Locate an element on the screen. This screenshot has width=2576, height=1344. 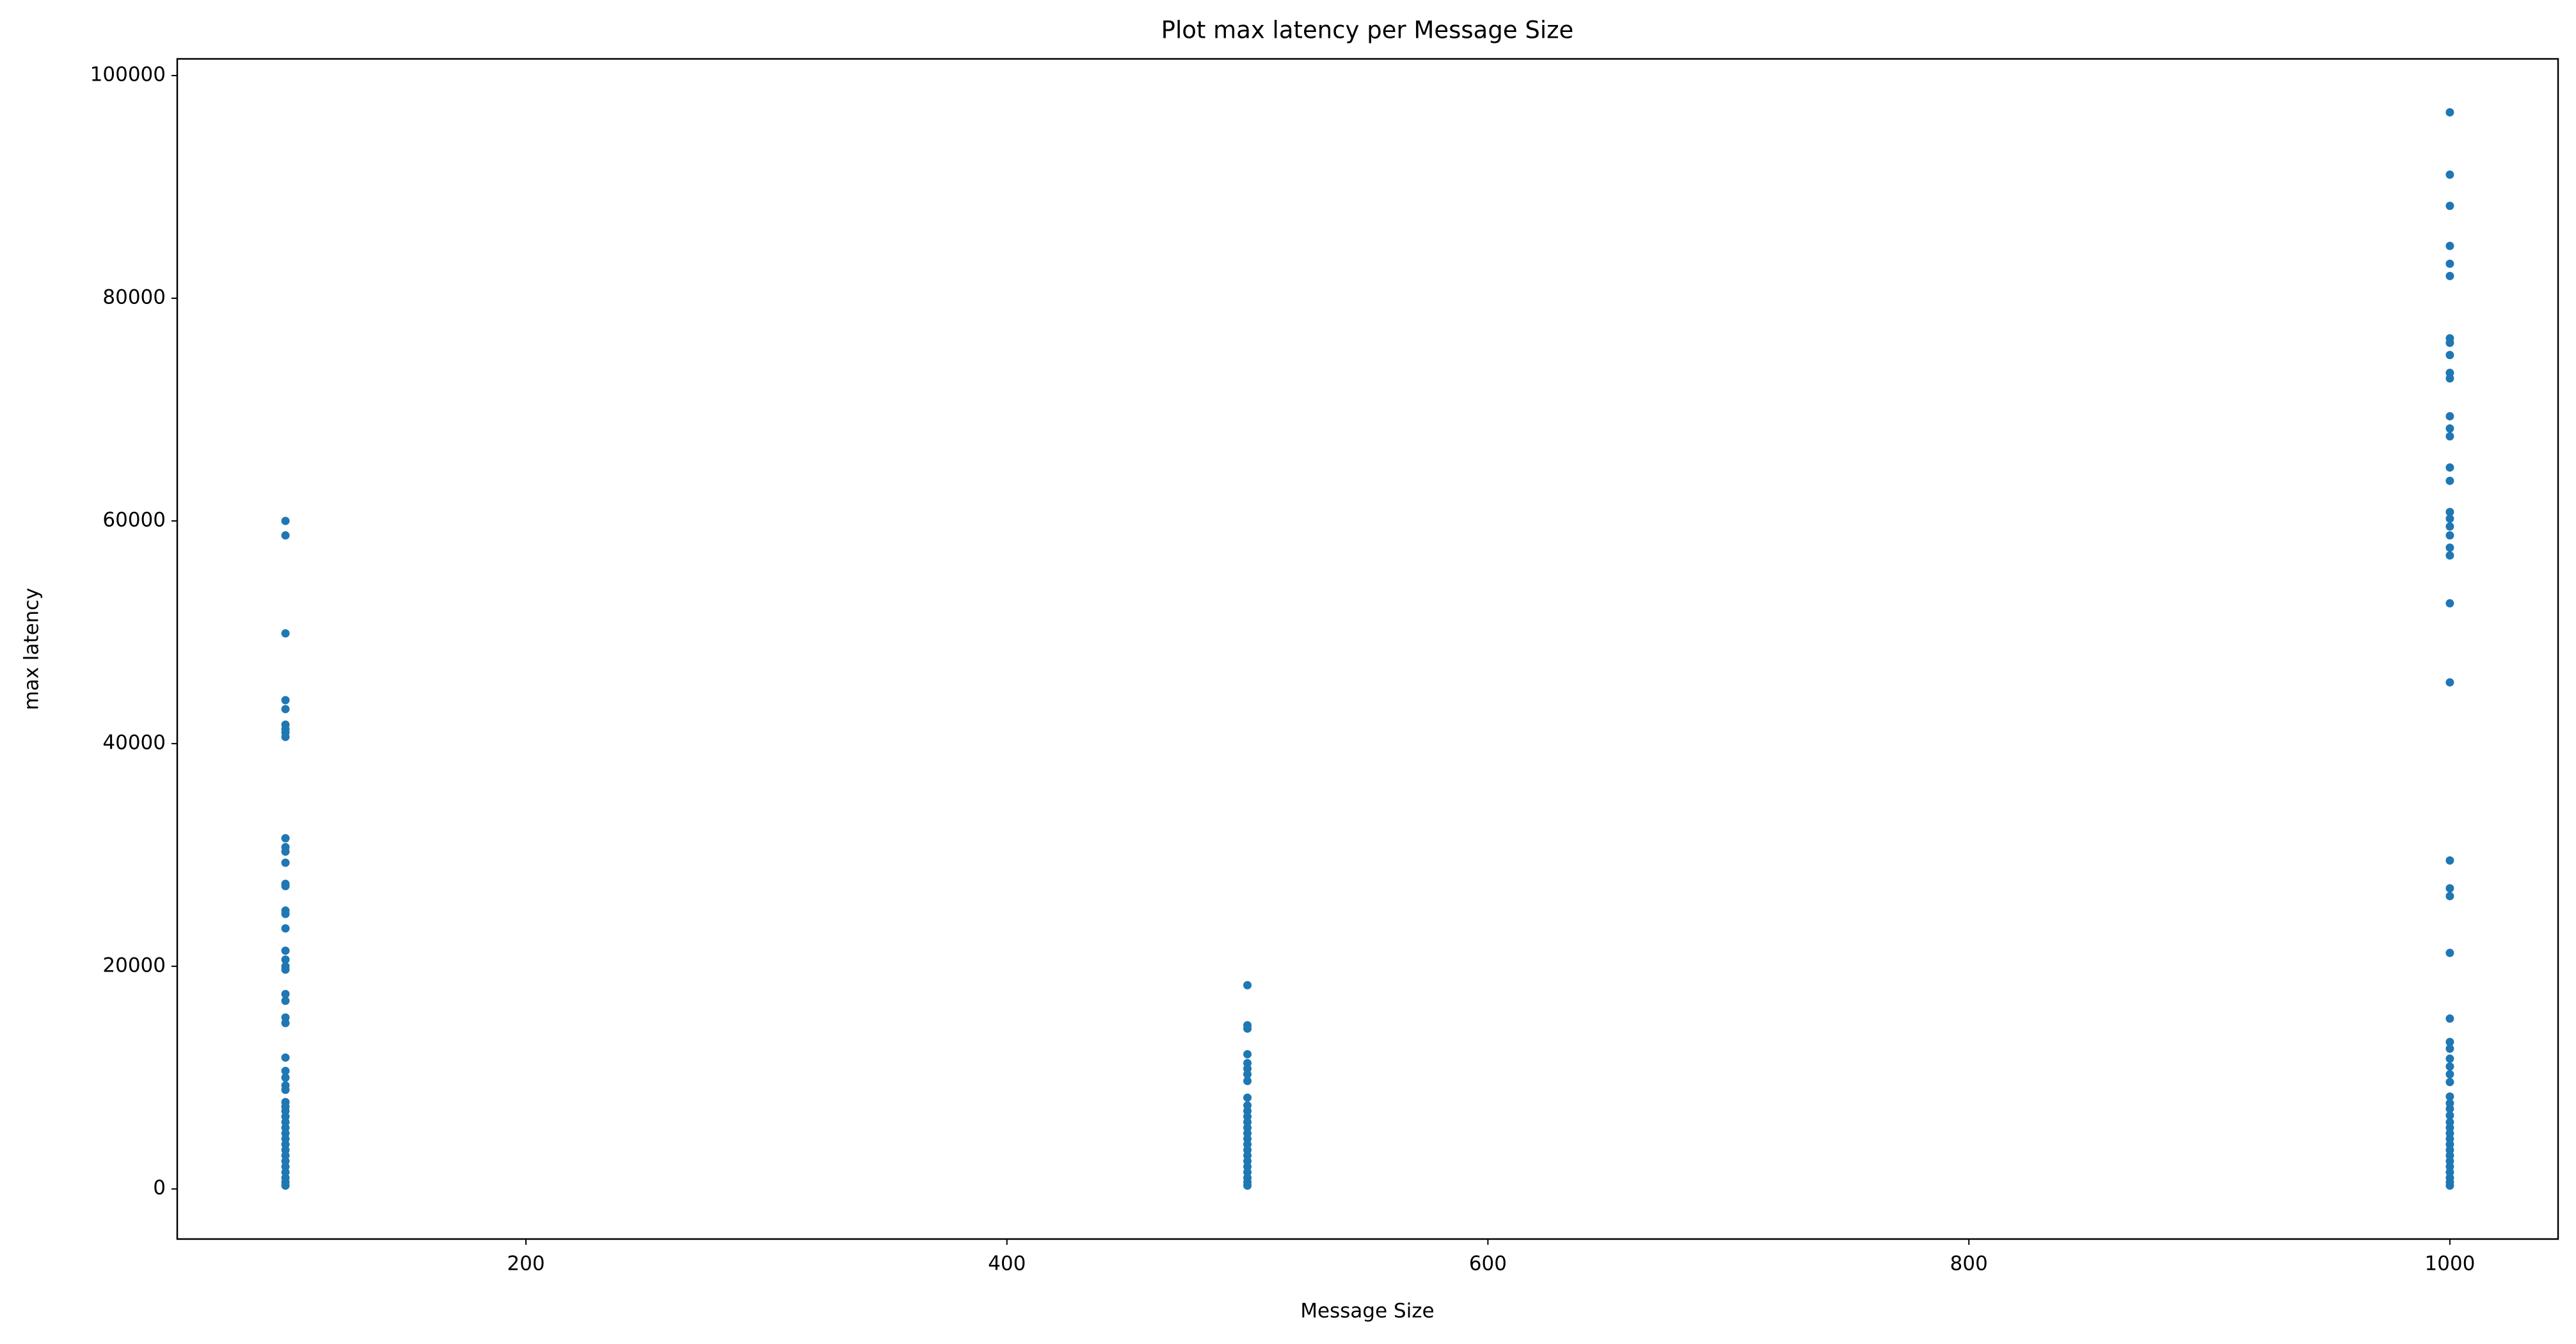
y-tick-label: 80000 is located at coordinates (134, 297).